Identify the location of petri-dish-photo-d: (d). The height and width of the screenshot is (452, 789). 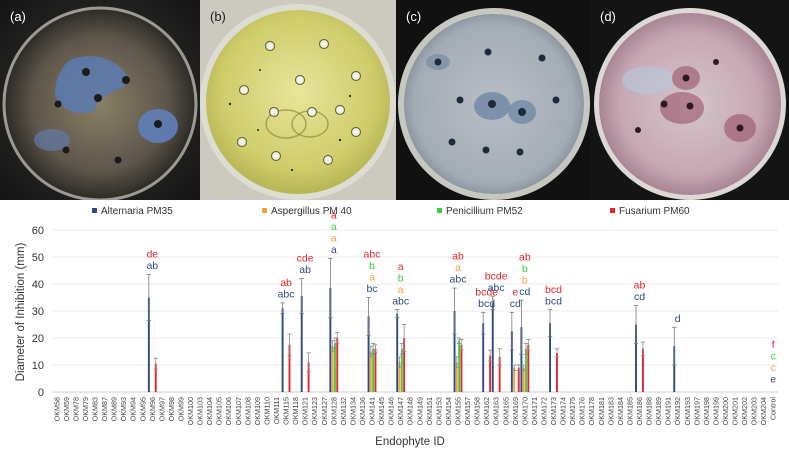
(689, 100).